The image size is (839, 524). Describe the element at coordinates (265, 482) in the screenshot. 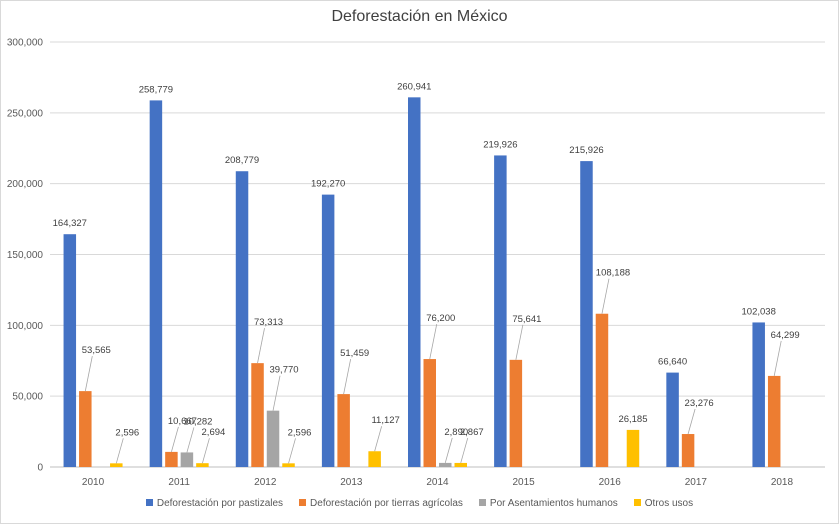

I see `x-tick-label: 2012` at that location.